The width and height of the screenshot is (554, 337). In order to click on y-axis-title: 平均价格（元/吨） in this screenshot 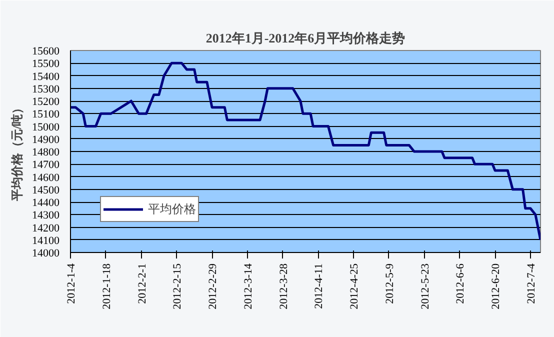, I will do `click(17, 152)`.